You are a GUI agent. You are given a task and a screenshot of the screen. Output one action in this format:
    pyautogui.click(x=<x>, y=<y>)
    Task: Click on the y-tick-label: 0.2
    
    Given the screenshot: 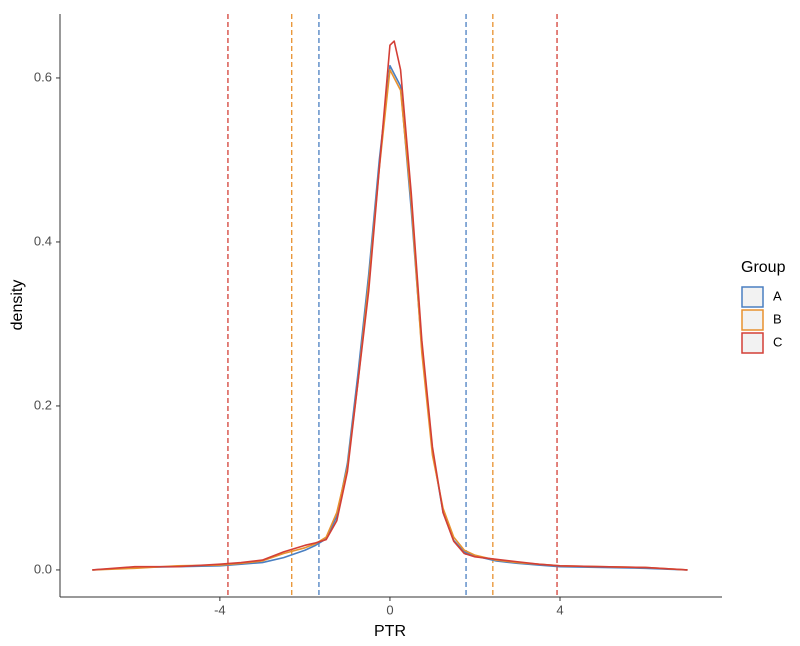 What is the action you would take?
    pyautogui.click(x=43, y=404)
    